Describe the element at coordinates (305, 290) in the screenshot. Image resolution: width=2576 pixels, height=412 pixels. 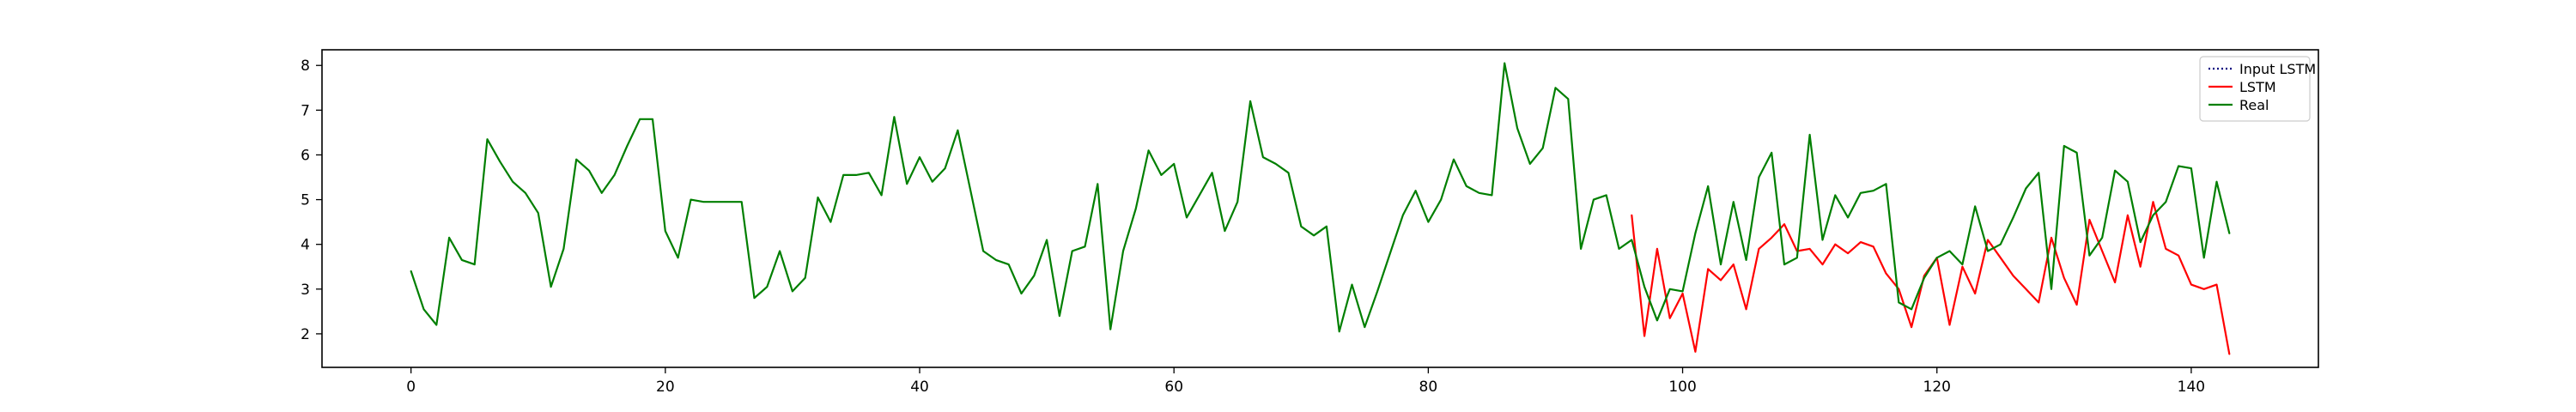
I see `y-tick-label: 3` at that location.